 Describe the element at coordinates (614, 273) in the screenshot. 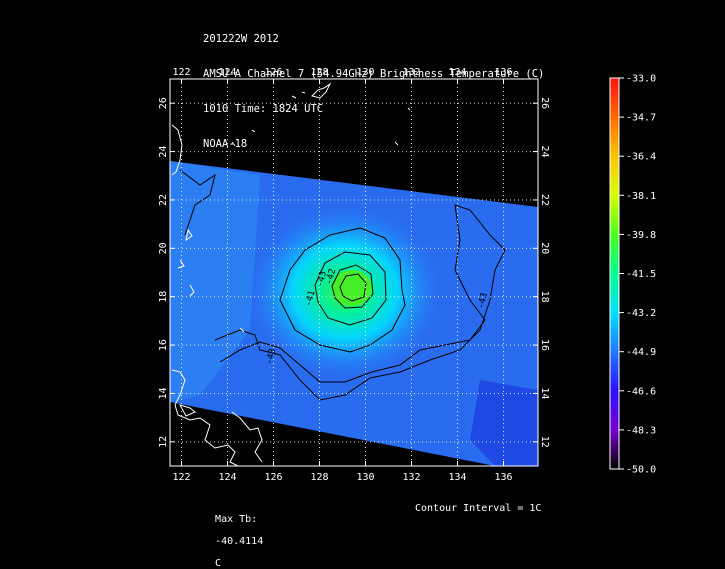

I see `colorbar` at that location.